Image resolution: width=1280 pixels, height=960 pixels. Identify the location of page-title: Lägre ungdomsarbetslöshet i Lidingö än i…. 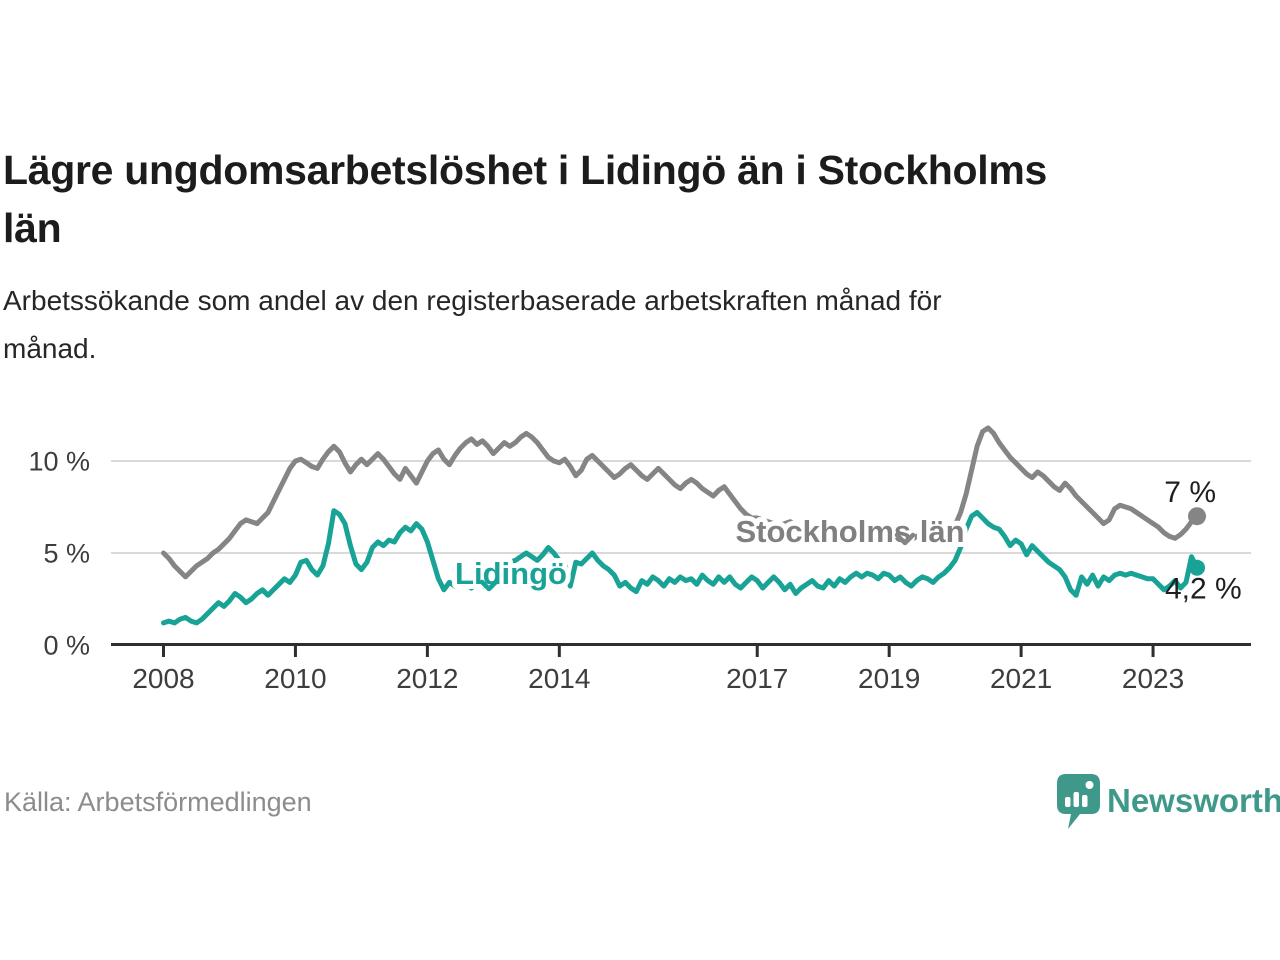
(525, 199).